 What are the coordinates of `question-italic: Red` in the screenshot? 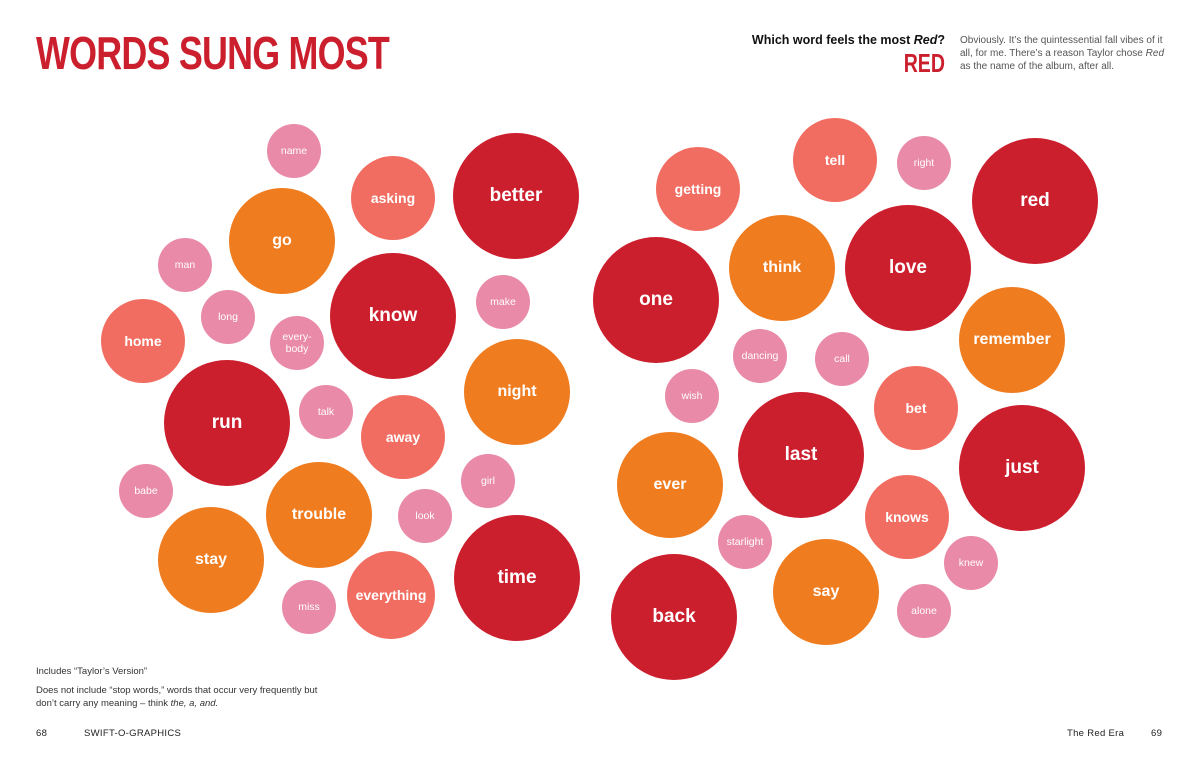 It's located at (925, 40).